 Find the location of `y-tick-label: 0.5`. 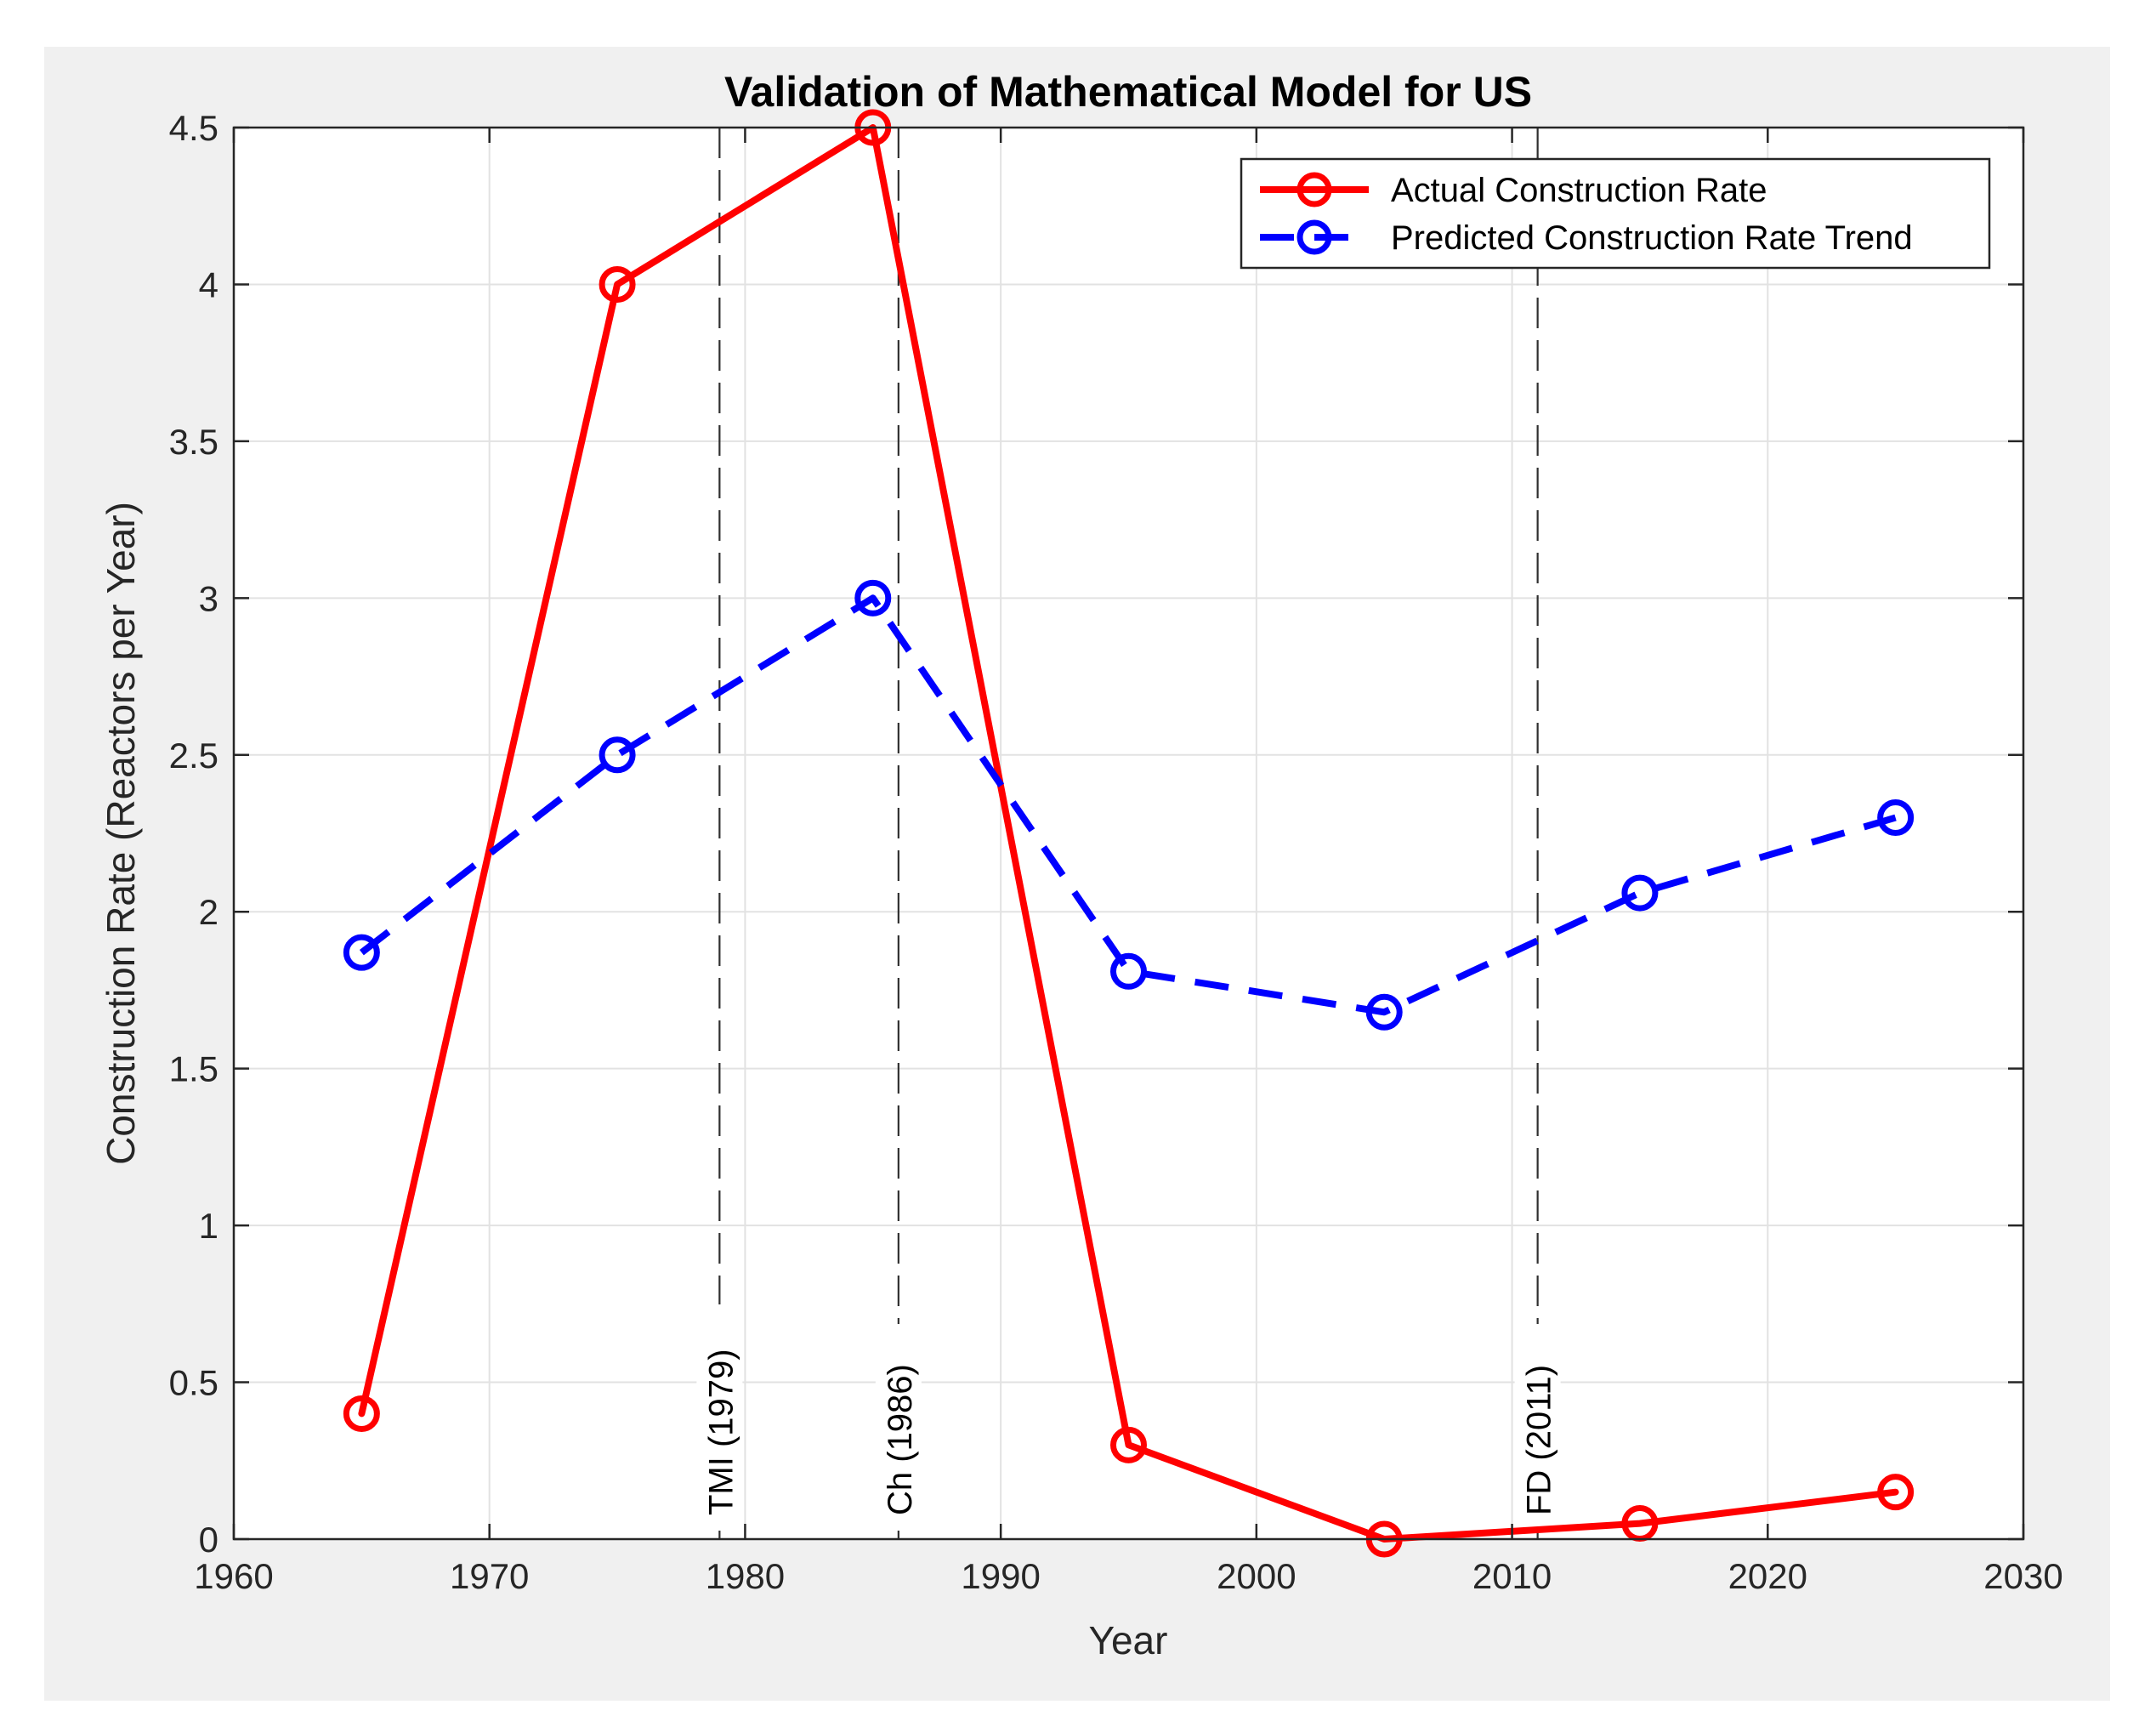

y-tick-label: 0.5 is located at coordinates (194, 1383).